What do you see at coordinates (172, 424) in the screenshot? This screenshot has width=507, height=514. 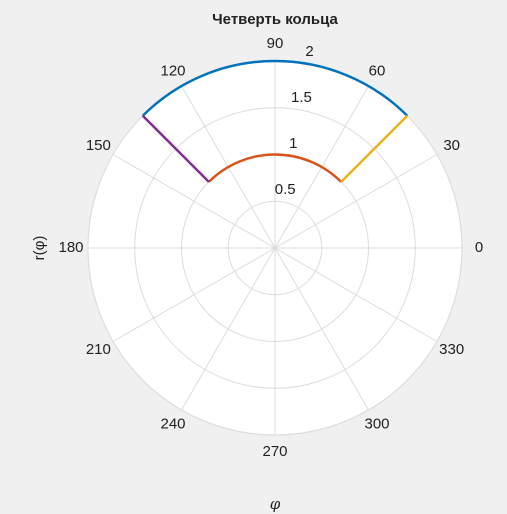 I see `theta-tick-label: 240` at bounding box center [172, 424].